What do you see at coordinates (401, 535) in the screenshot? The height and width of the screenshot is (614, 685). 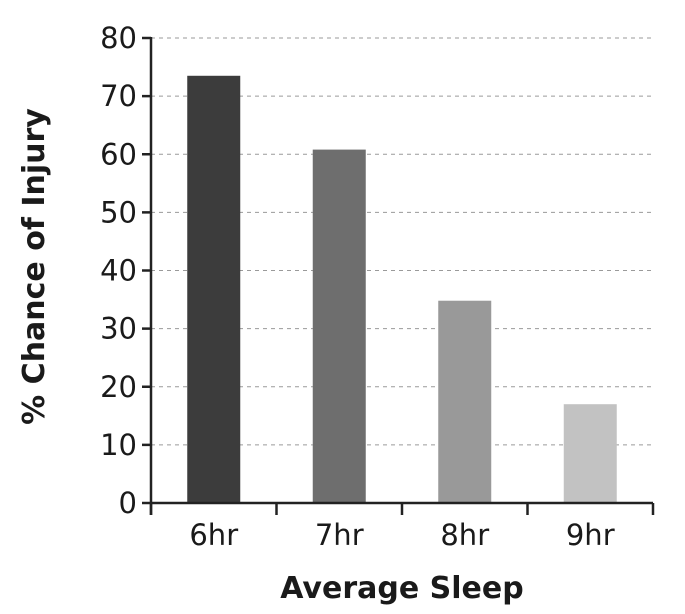 I see `x-tick-labels: 6hr 7hr 8hr 9hr` at bounding box center [401, 535].